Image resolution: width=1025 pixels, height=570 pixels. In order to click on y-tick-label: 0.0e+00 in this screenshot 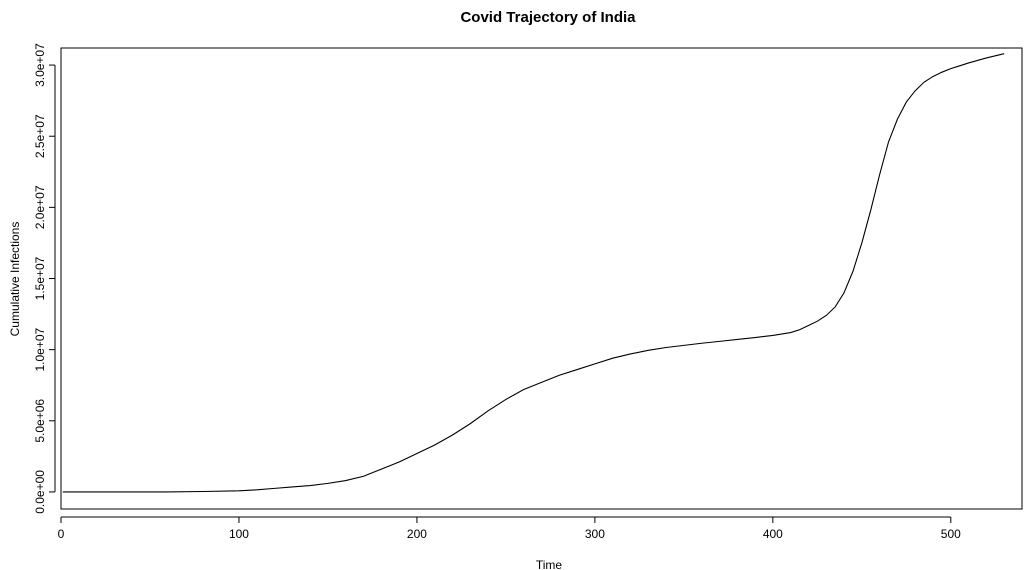, I will do `click(40, 492)`.